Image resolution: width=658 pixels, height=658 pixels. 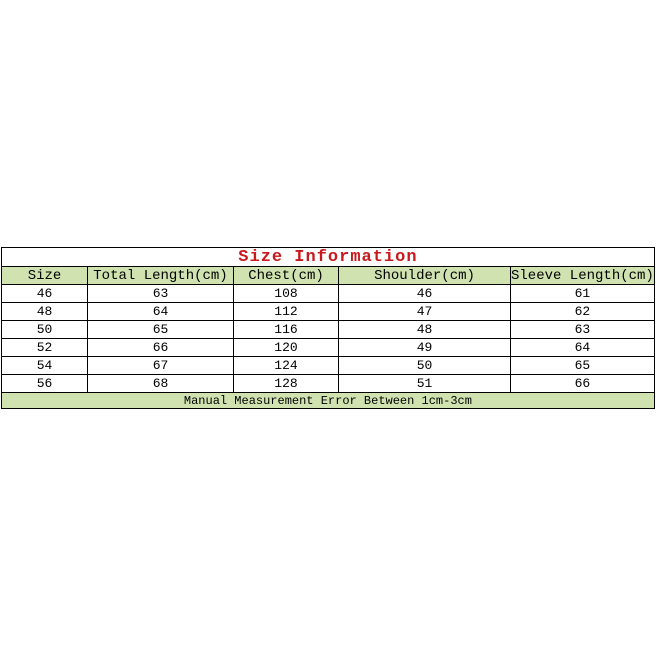 I want to click on table-cell: 116, so click(x=286, y=329).